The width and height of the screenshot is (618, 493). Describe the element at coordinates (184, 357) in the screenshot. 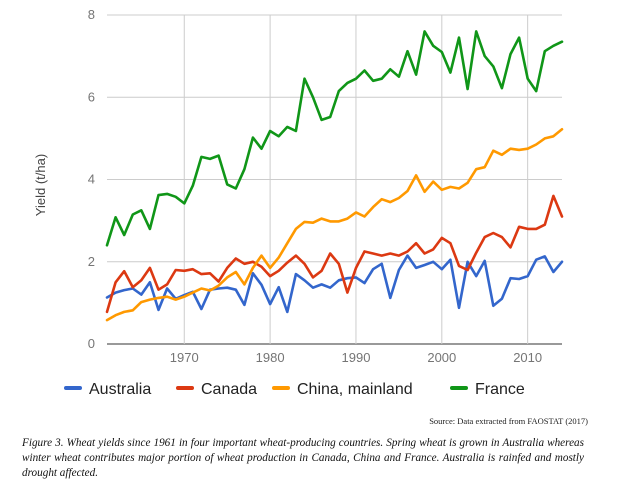

I see `x-tick-label: 1970` at that location.